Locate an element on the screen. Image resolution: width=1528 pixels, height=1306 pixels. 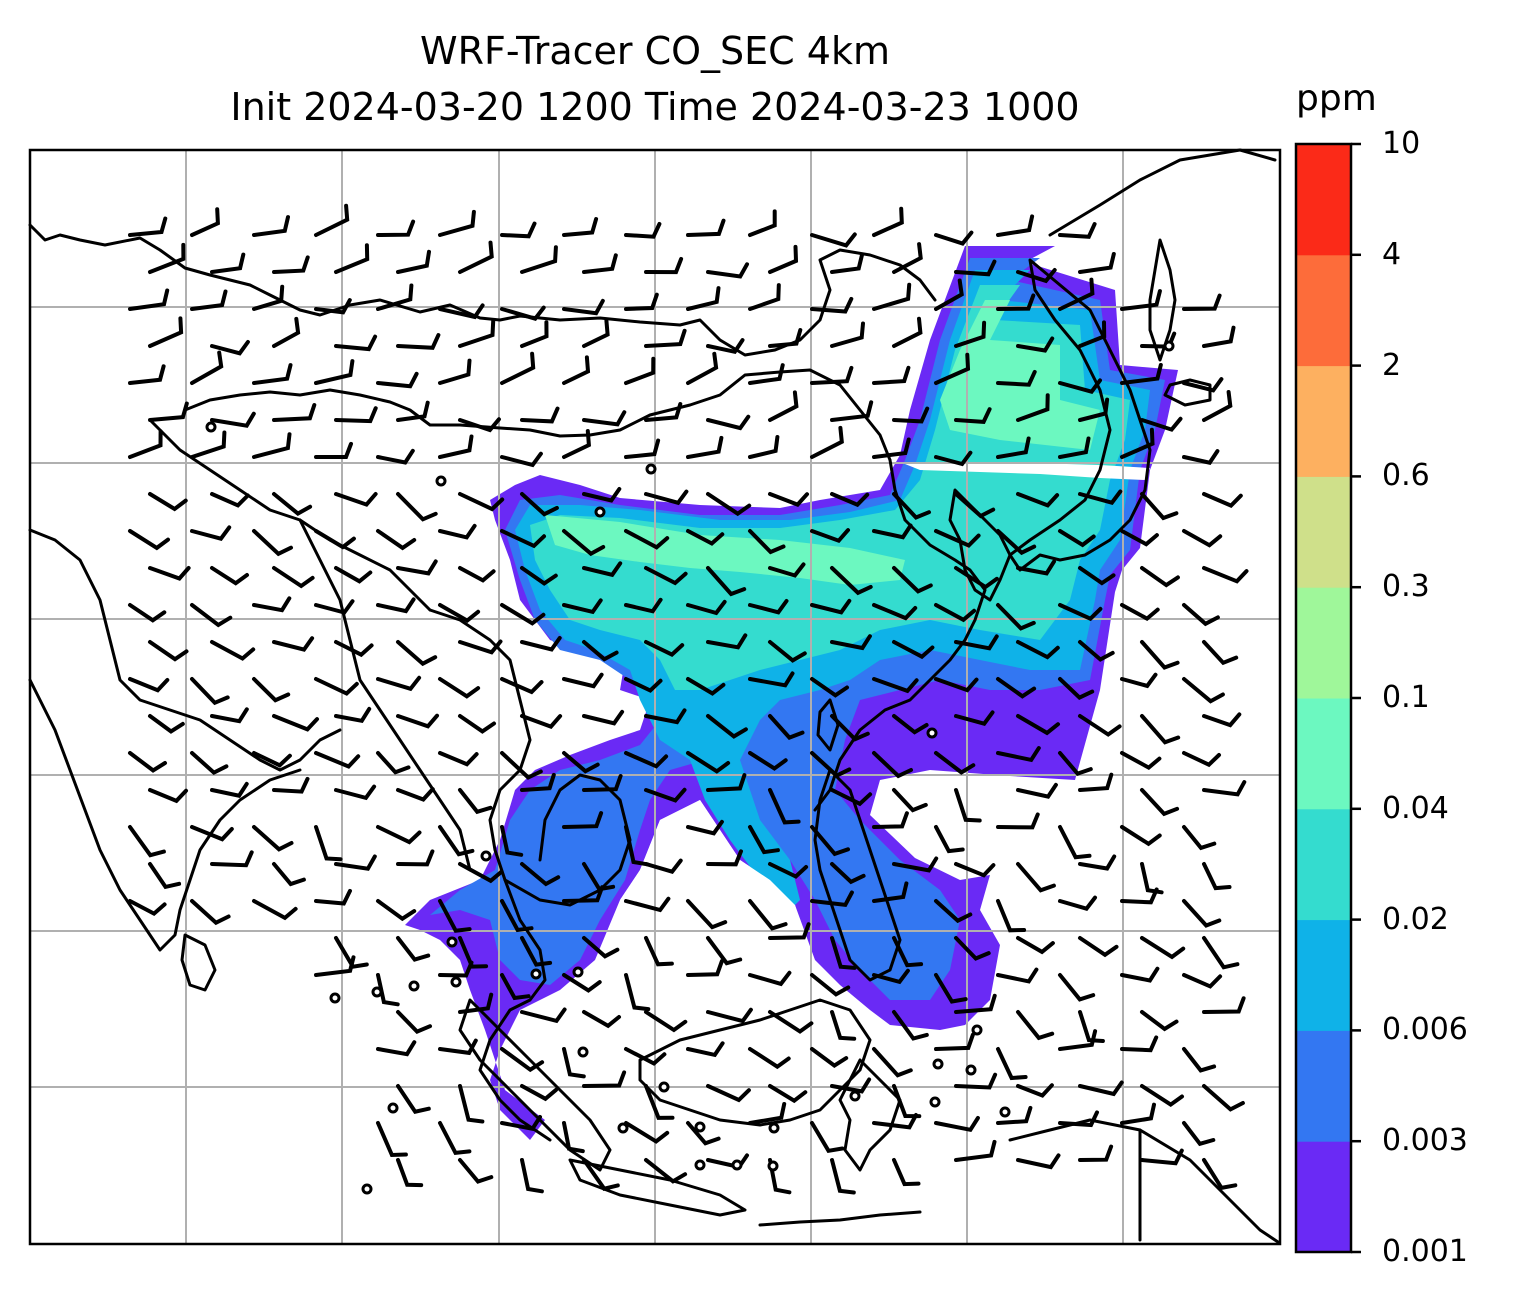
coast-korea is located at coordinates (980, 545).